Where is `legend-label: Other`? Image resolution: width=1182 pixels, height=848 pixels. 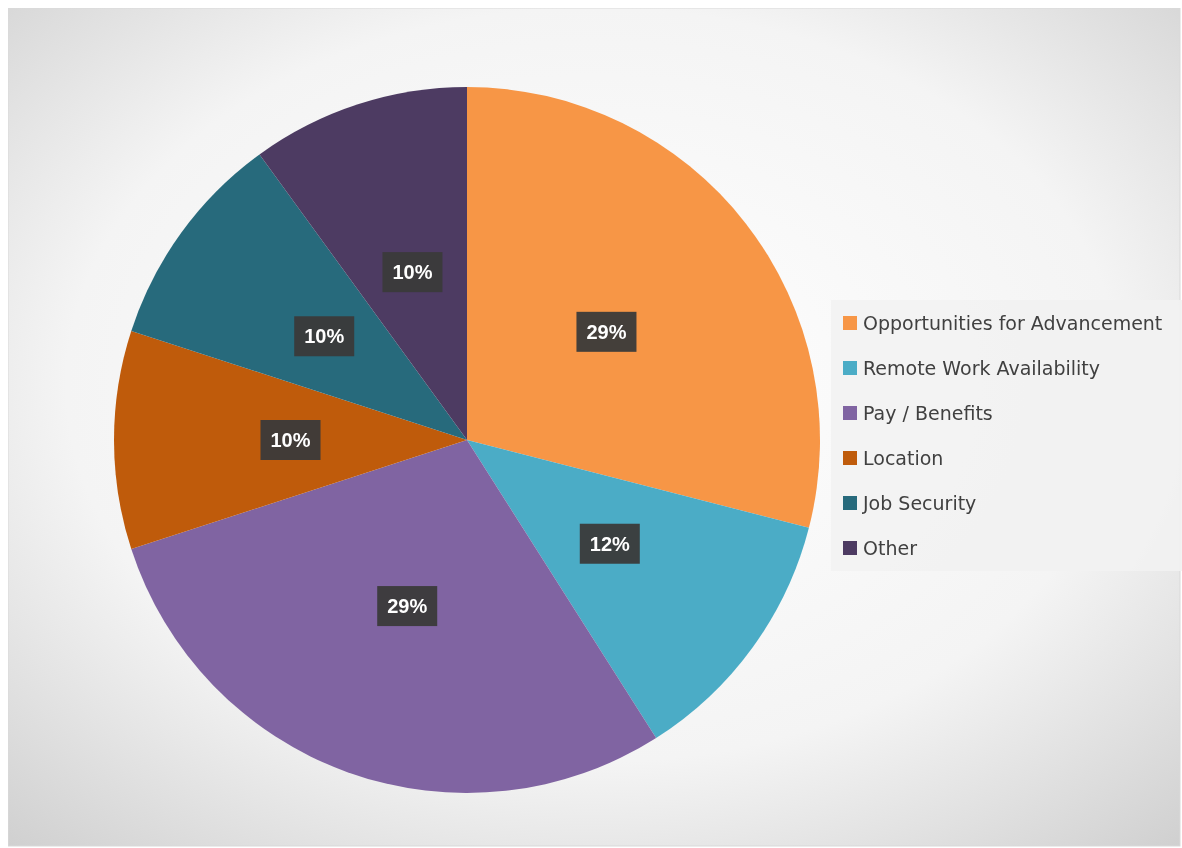 legend-label: Other is located at coordinates (890, 548).